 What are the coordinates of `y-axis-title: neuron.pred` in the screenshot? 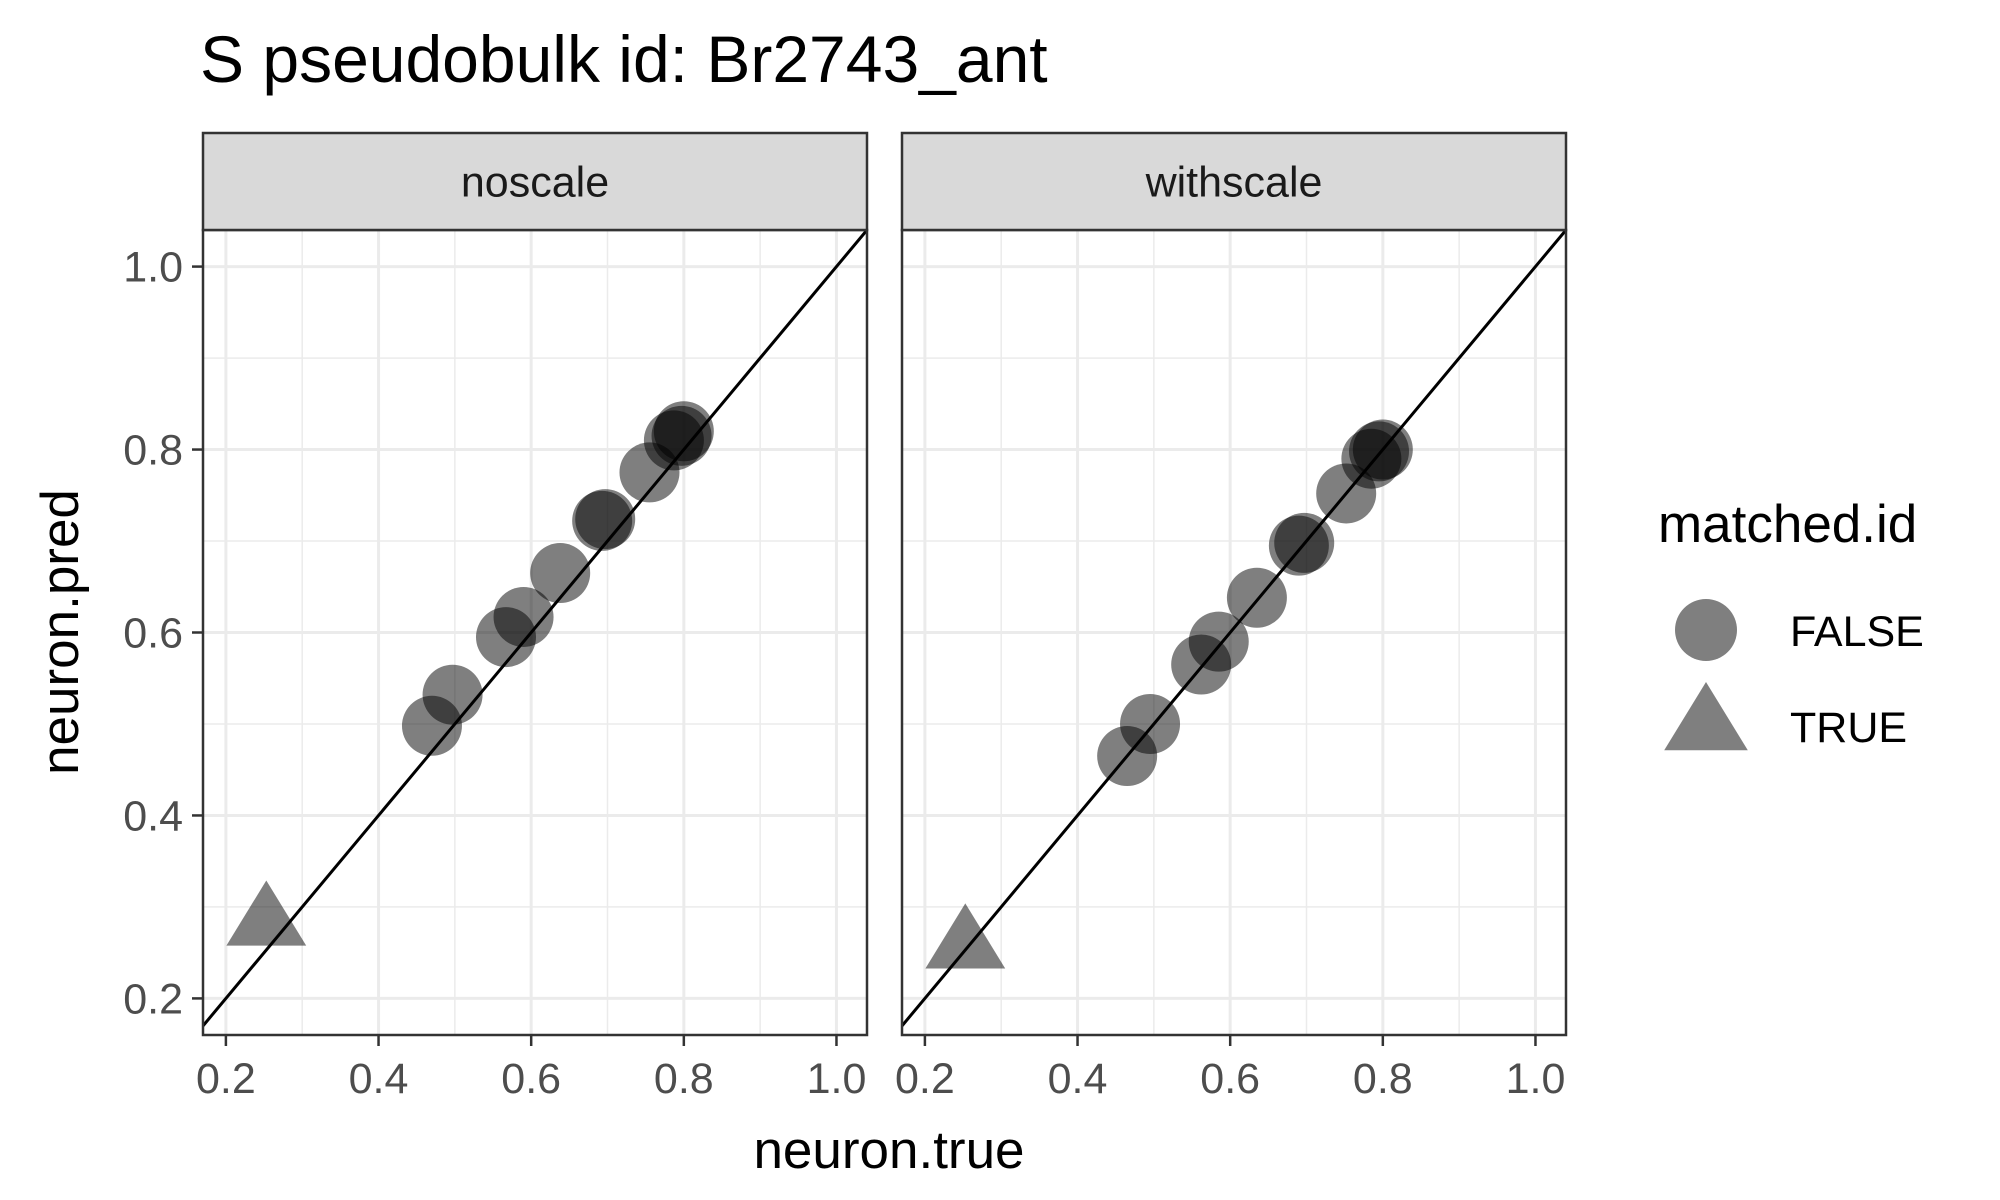 It's located at (60, 632).